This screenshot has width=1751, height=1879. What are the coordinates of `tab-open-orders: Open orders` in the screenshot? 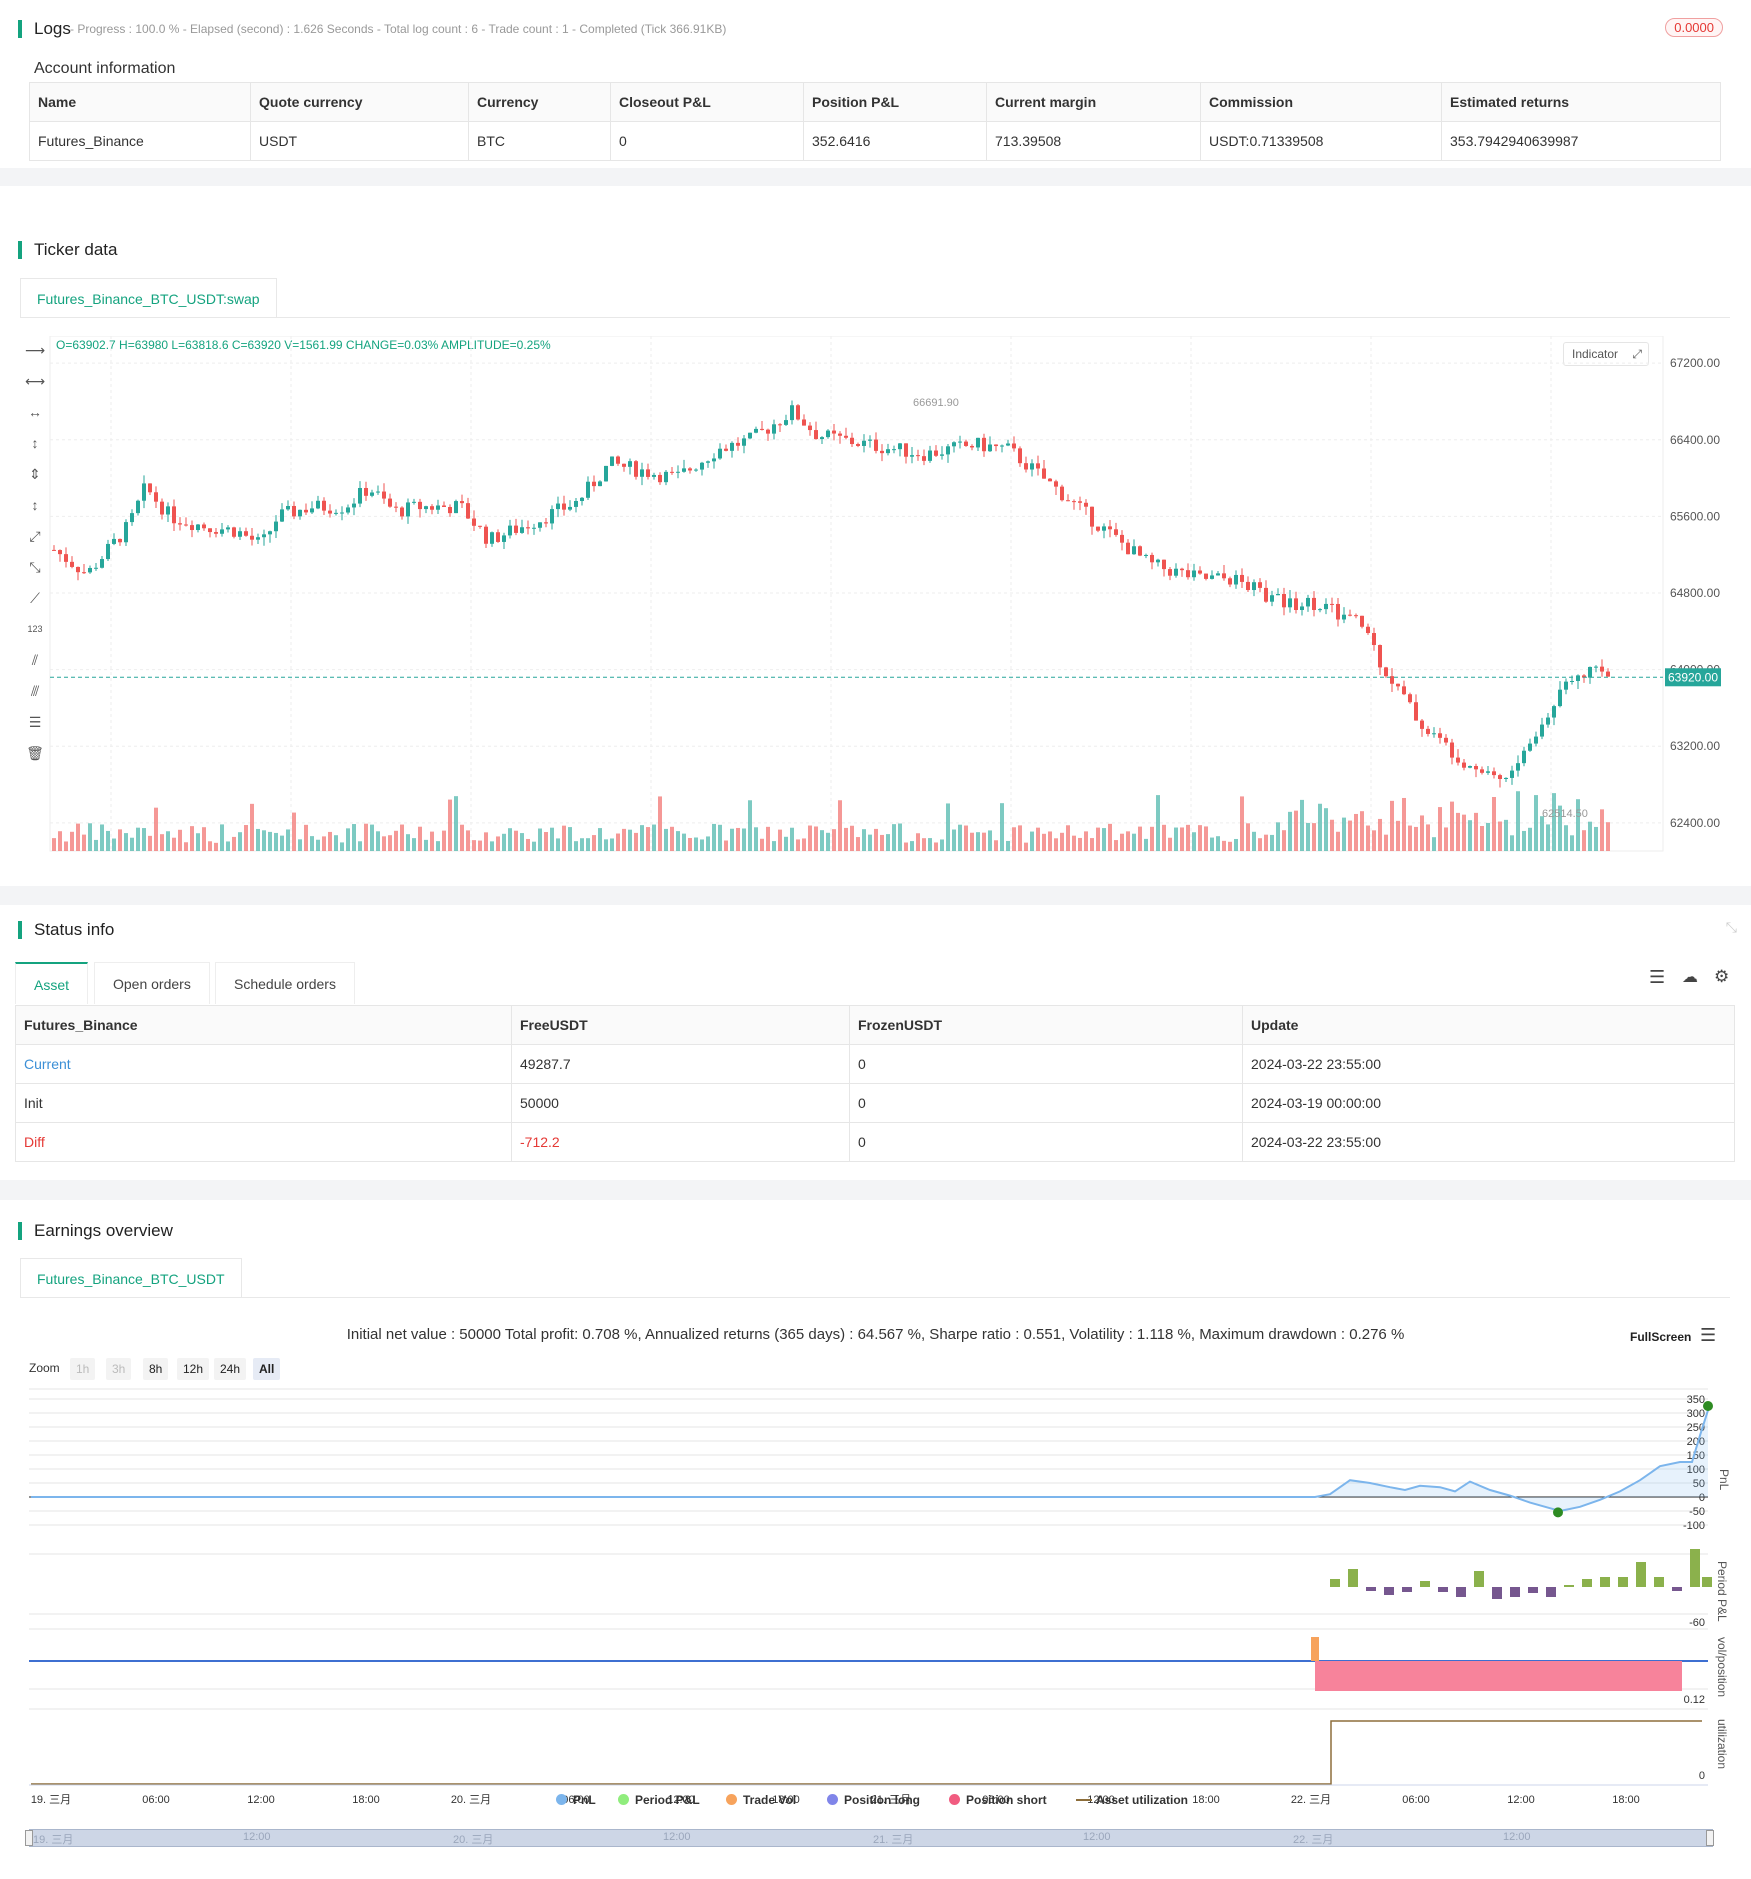 It's located at (152, 983).